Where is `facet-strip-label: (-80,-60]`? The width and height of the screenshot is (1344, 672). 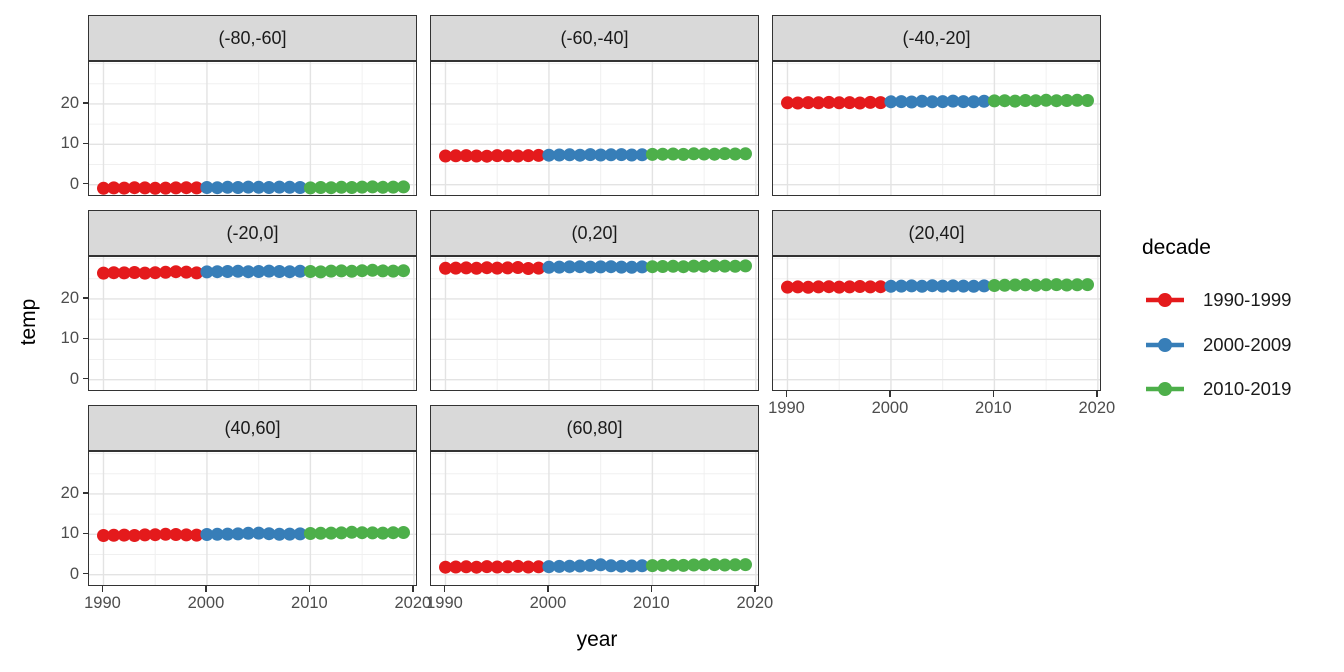
facet-strip-label: (-80,-60] is located at coordinates (252, 37).